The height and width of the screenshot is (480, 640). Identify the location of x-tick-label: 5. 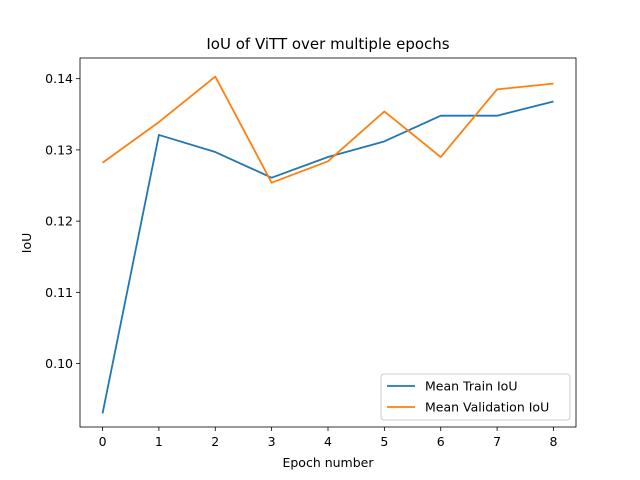
(384, 441).